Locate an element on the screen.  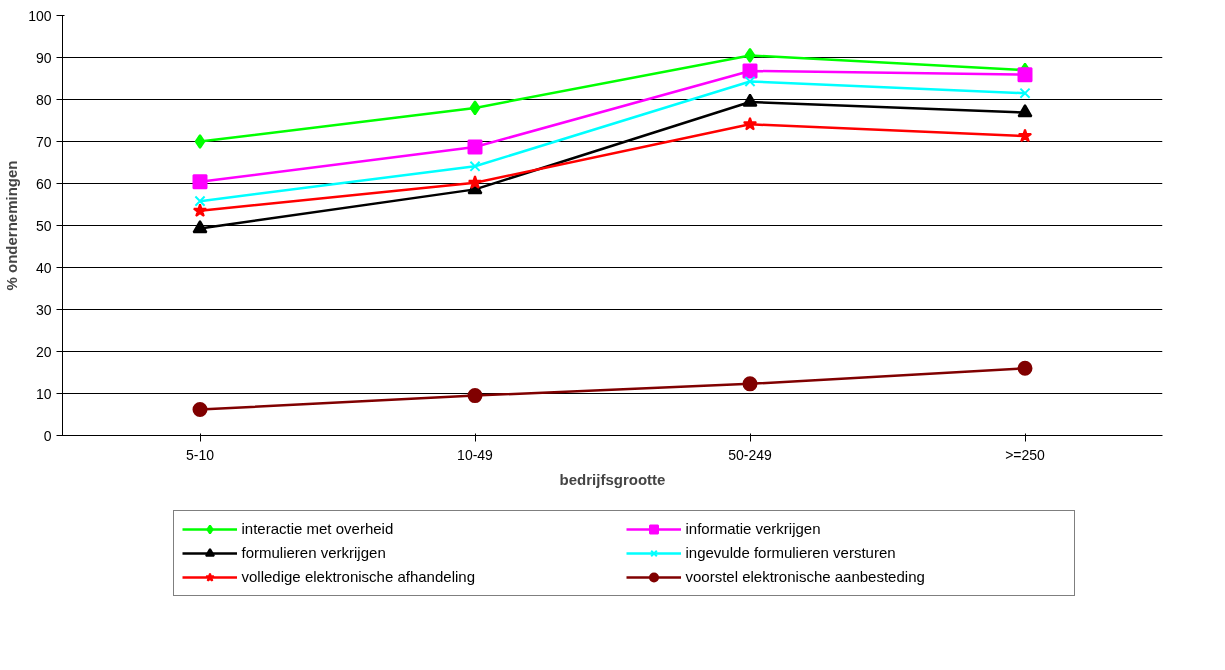
legend-label: volledige elektronische afhandeling is located at coordinates (358, 576).